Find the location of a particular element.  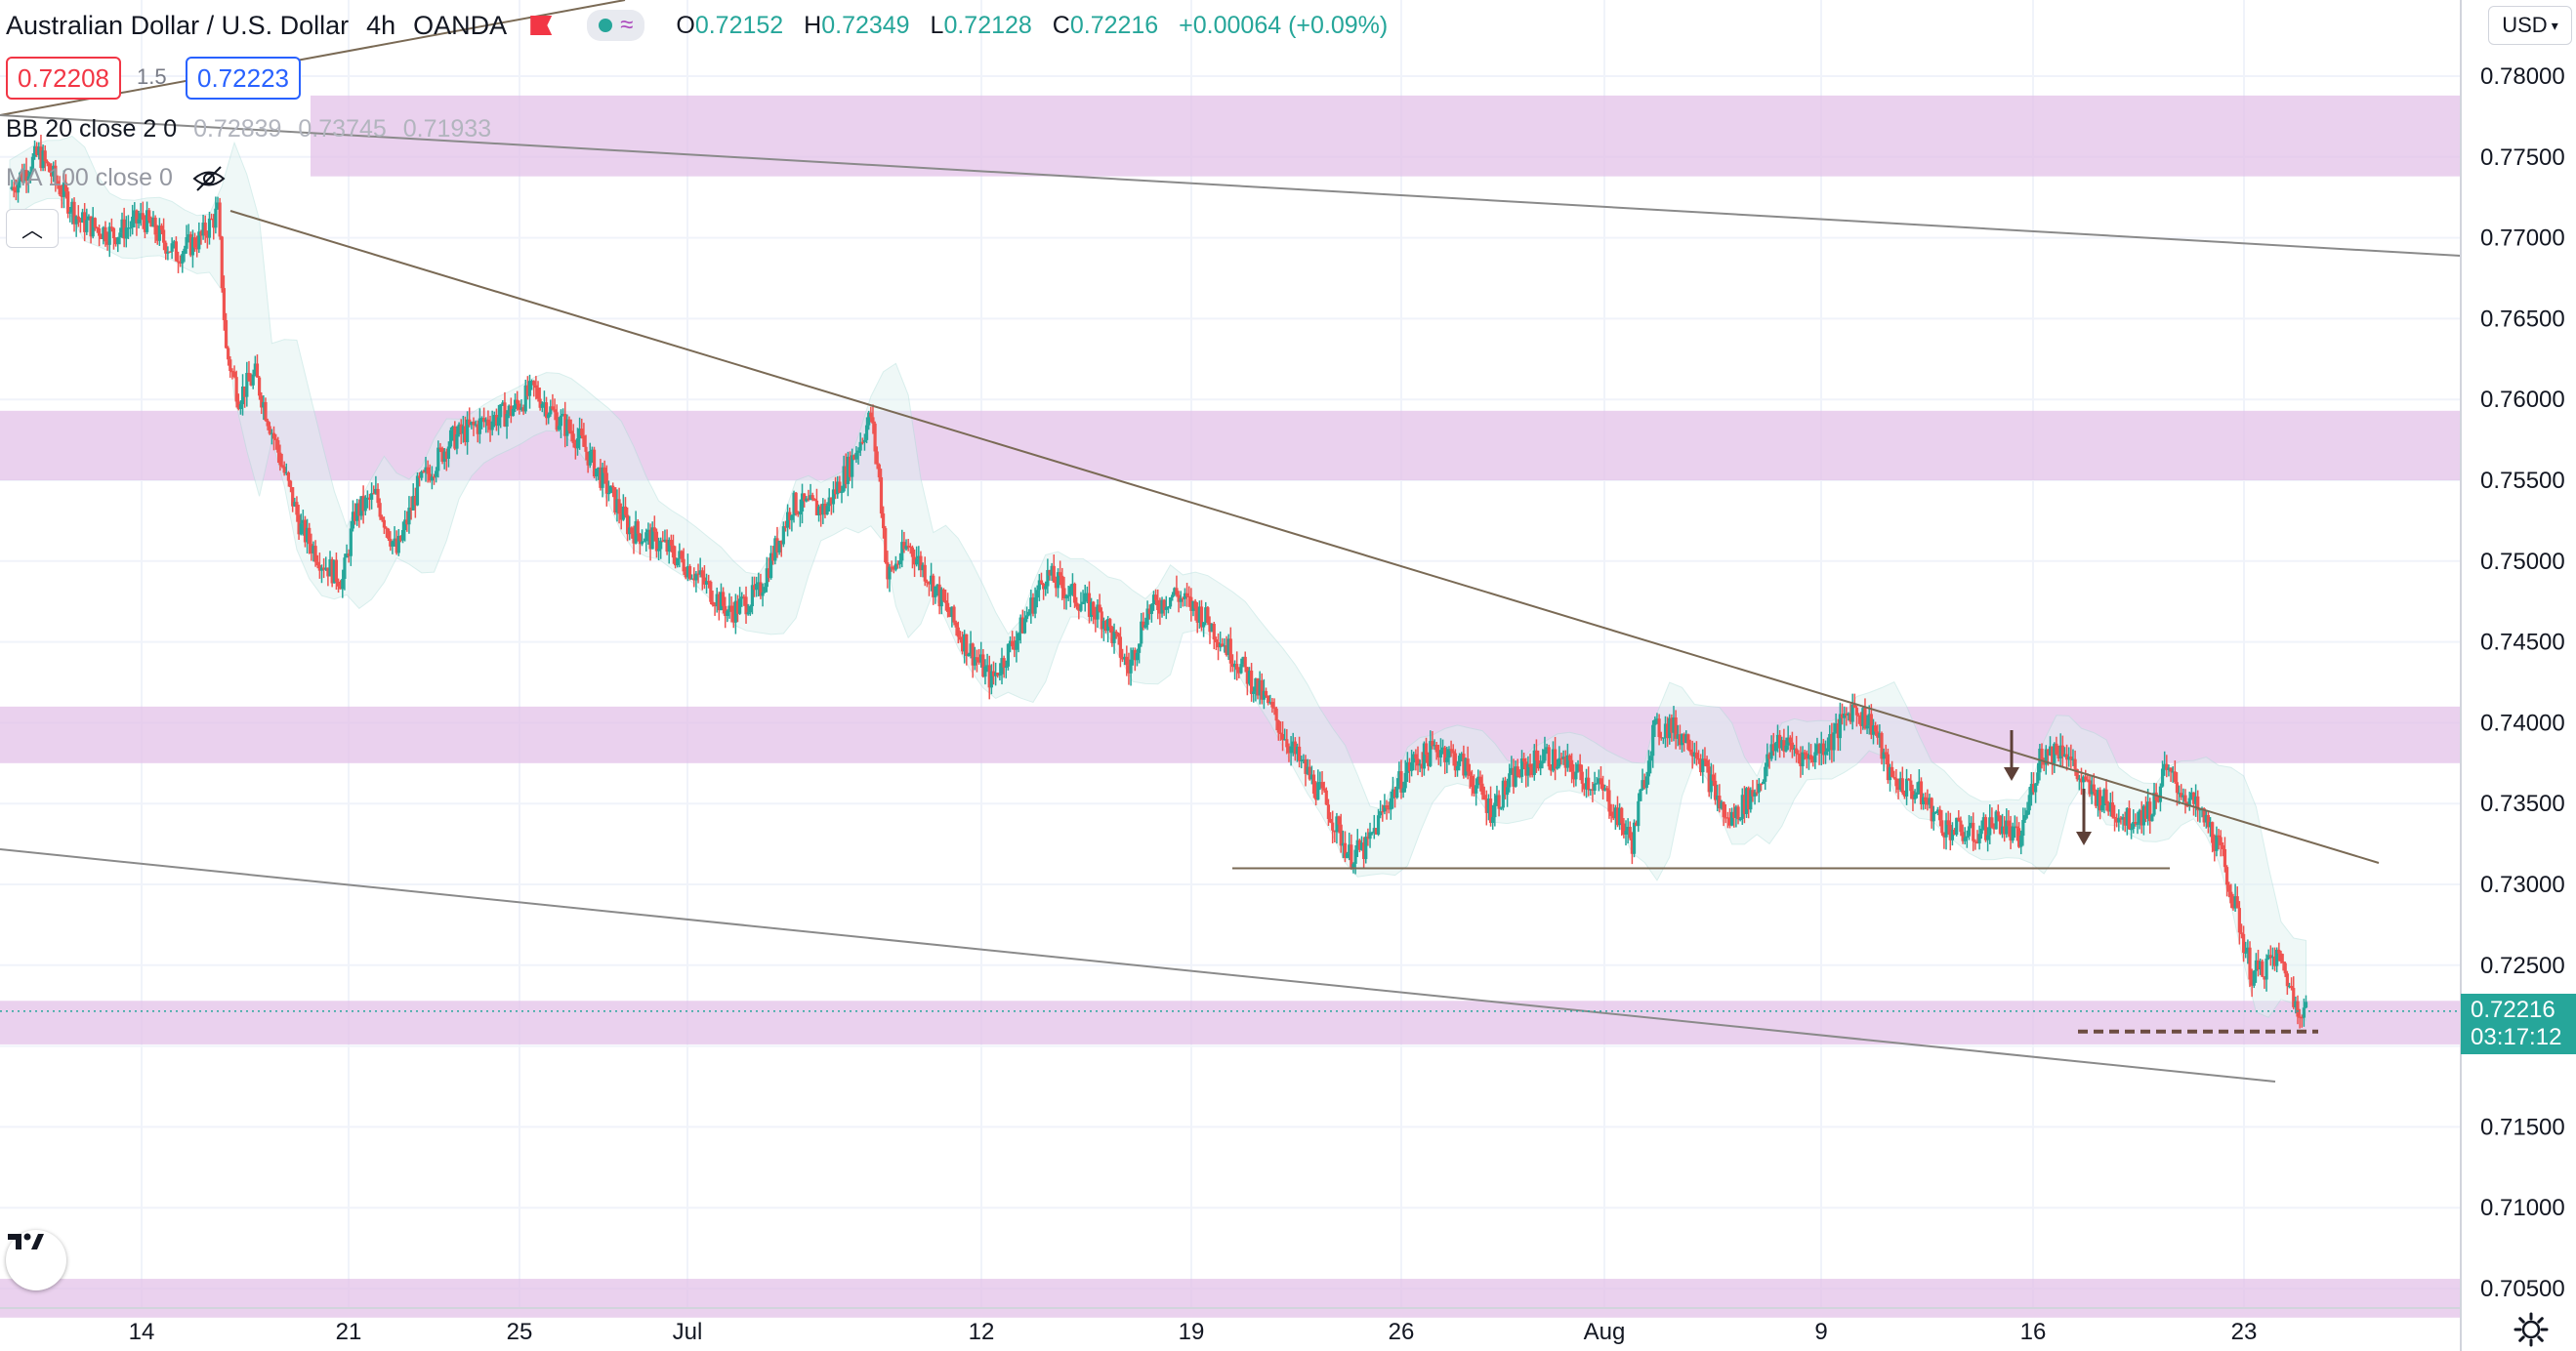

flag-icon is located at coordinates (541, 25).